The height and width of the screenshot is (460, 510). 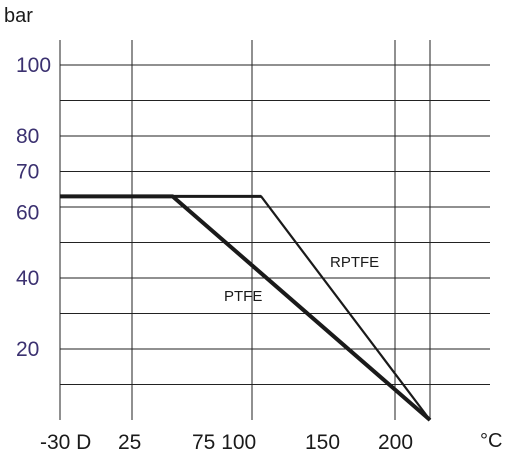 I want to click on x-tick-label: 25, so click(x=129, y=442).